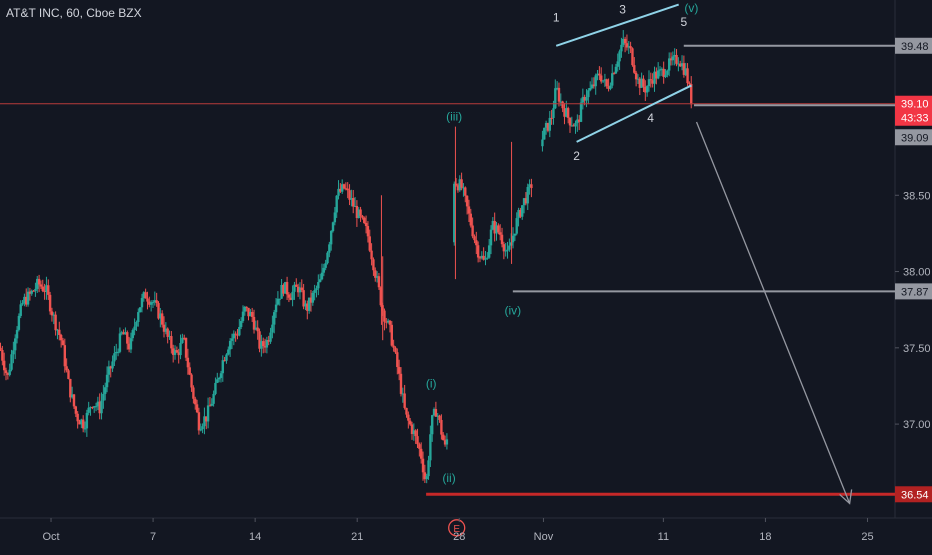 Image resolution: width=932 pixels, height=555 pixels. I want to click on x-tick-label: 11, so click(663, 537).